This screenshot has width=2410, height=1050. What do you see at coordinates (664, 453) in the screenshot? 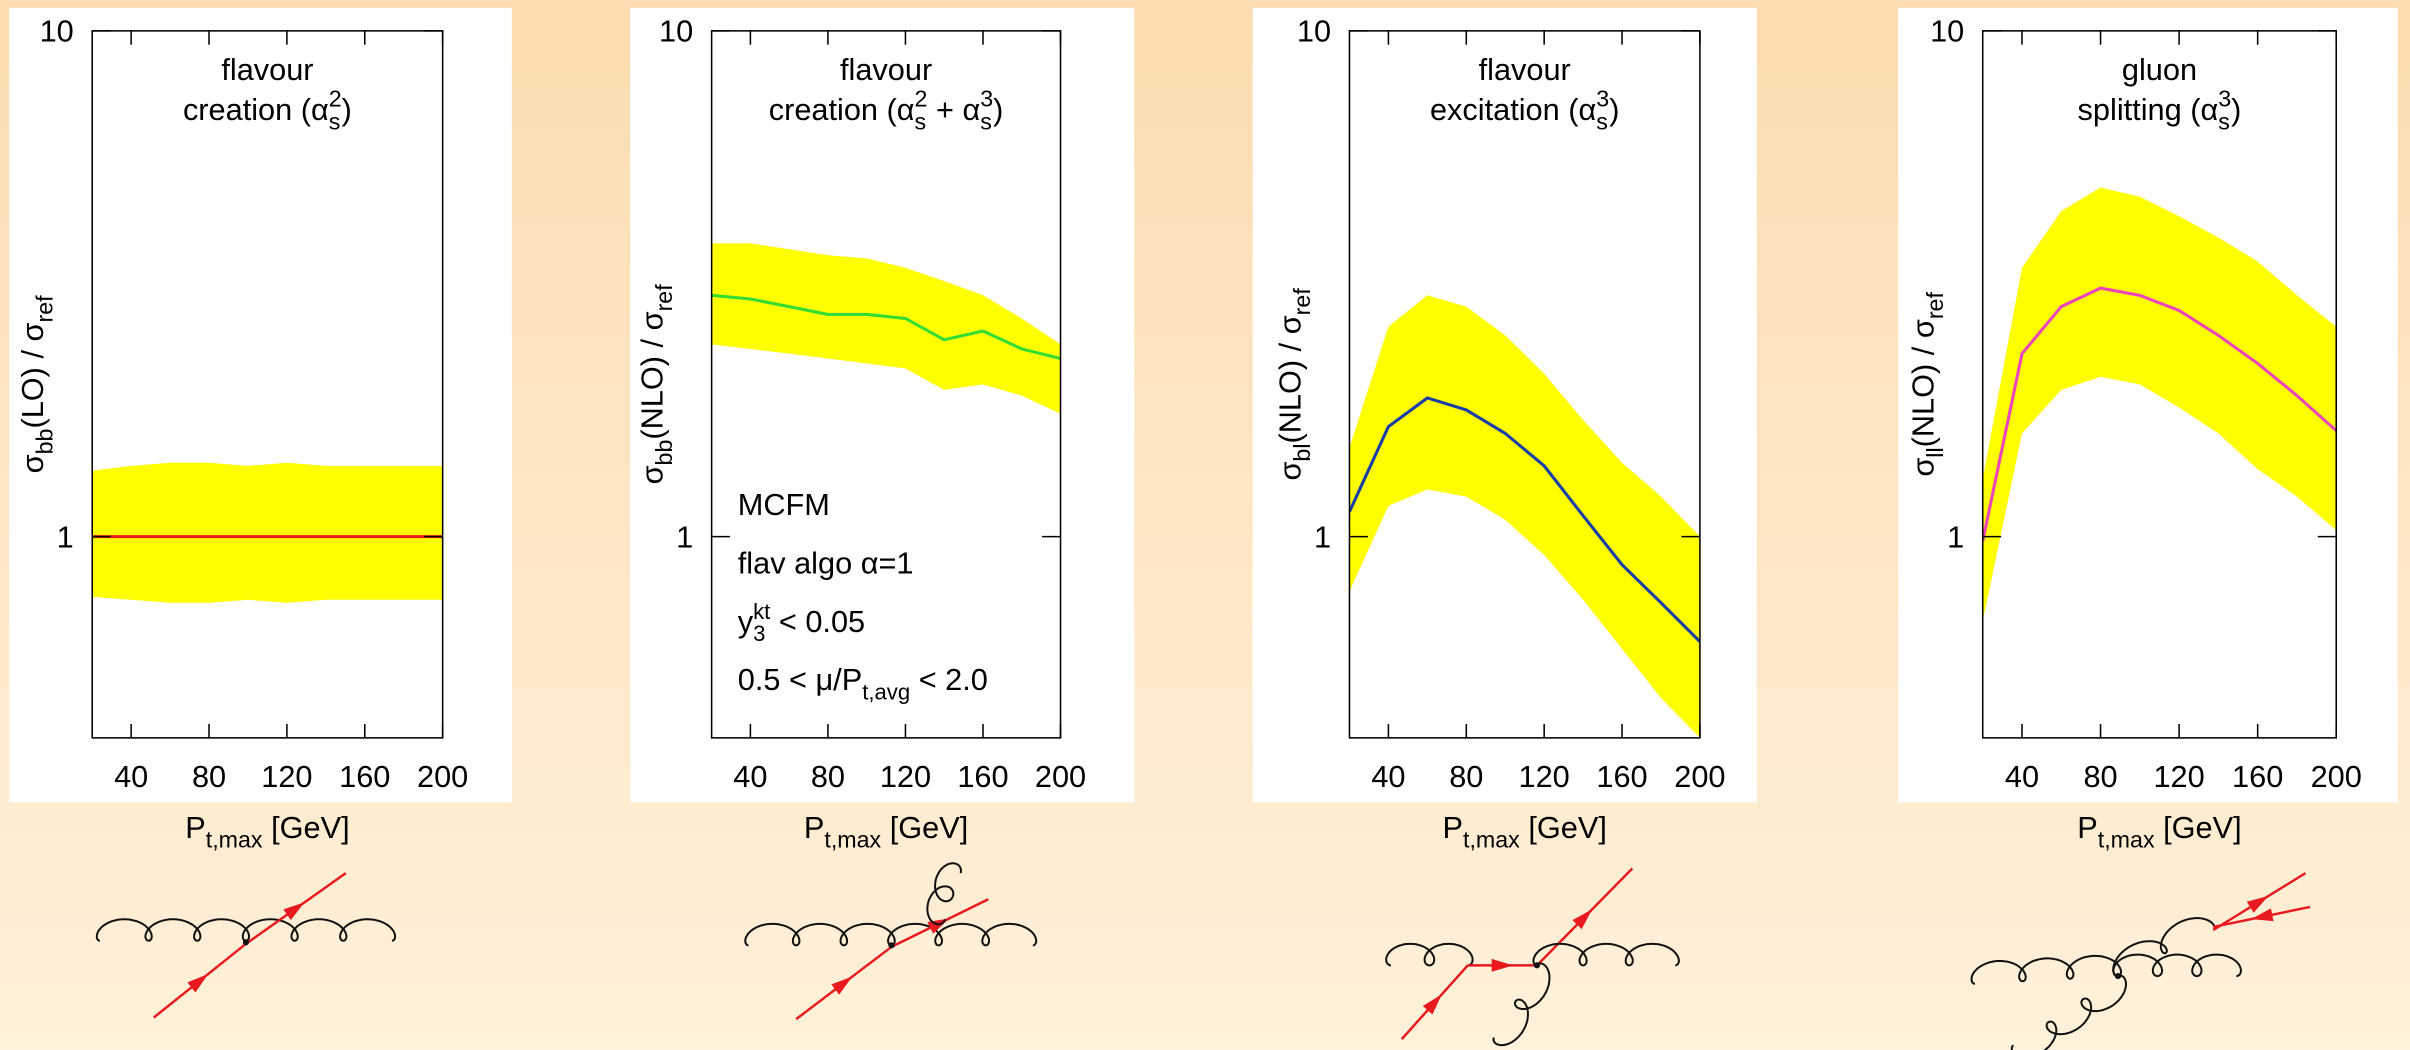
I see `y-axis-label-sub: bb` at bounding box center [664, 453].